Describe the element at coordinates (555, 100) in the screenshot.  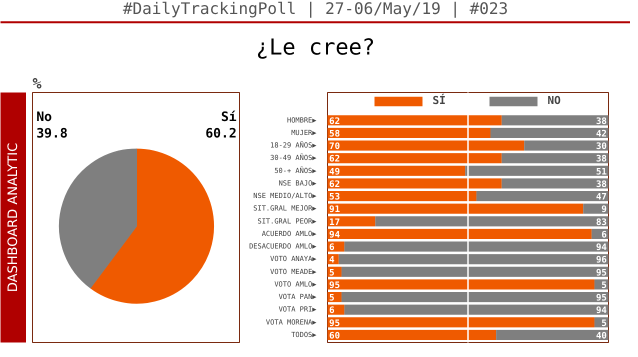
I see `legend-label: NO` at that location.